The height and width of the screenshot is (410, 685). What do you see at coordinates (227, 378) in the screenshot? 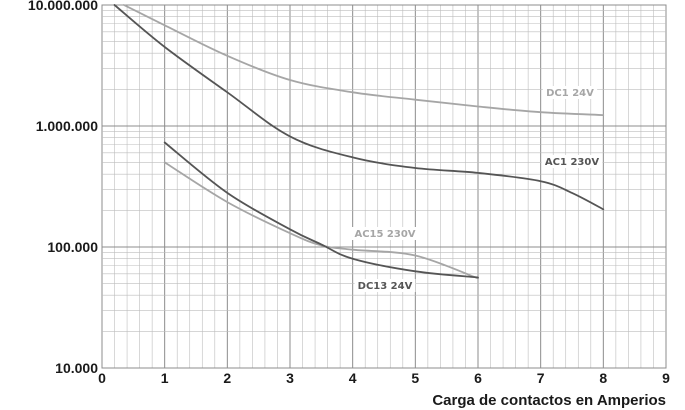
I see `x-tick-label: 2` at bounding box center [227, 378].